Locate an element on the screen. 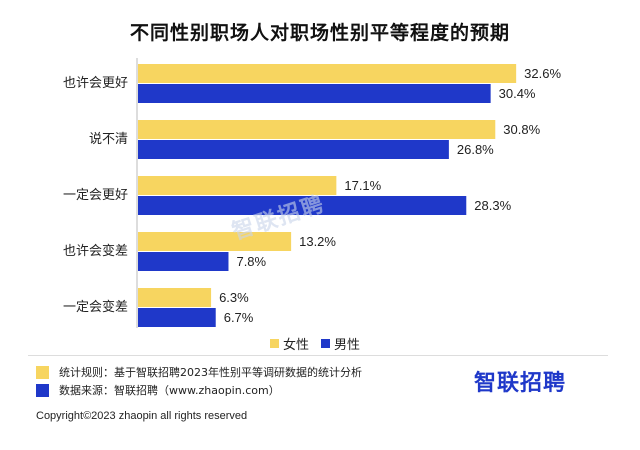  value-label: 13.2% is located at coordinates (317, 241).